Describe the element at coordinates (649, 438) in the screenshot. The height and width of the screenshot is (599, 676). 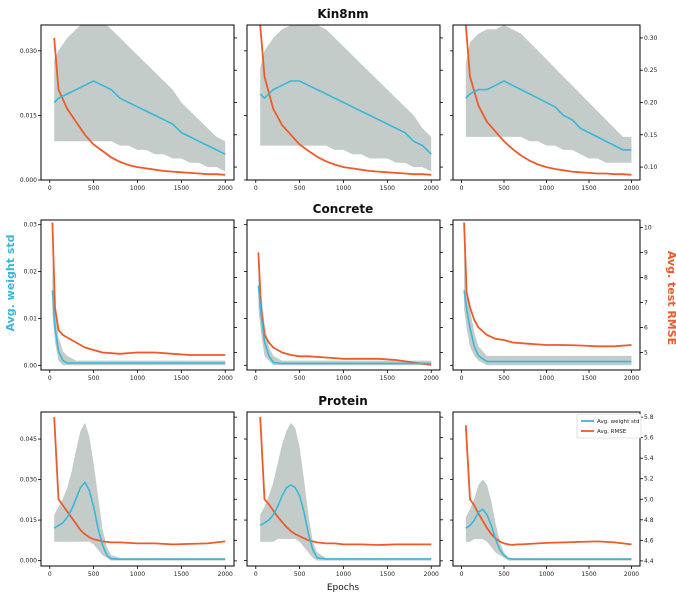
I see `y-tick-label-right: 5.6` at that location.